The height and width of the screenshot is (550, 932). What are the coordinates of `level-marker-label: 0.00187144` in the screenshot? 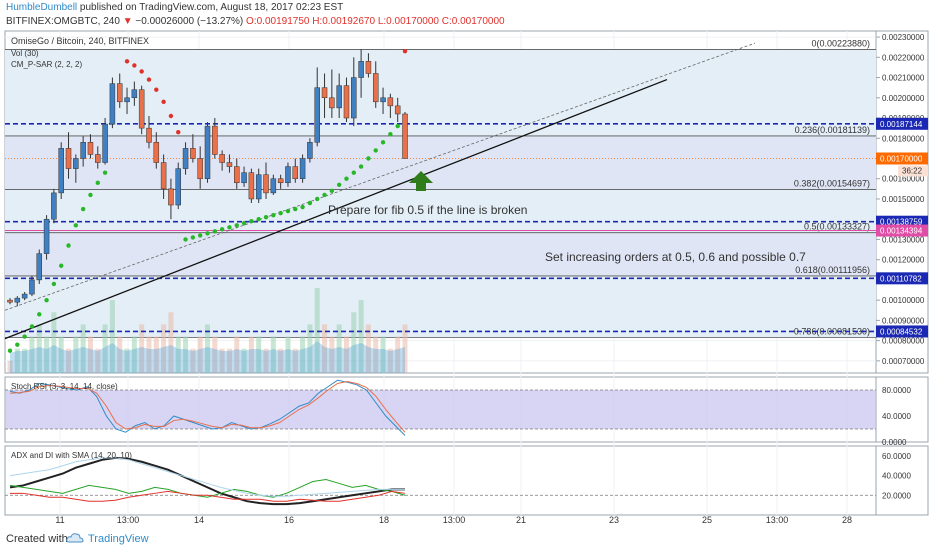 It's located at (901, 124).